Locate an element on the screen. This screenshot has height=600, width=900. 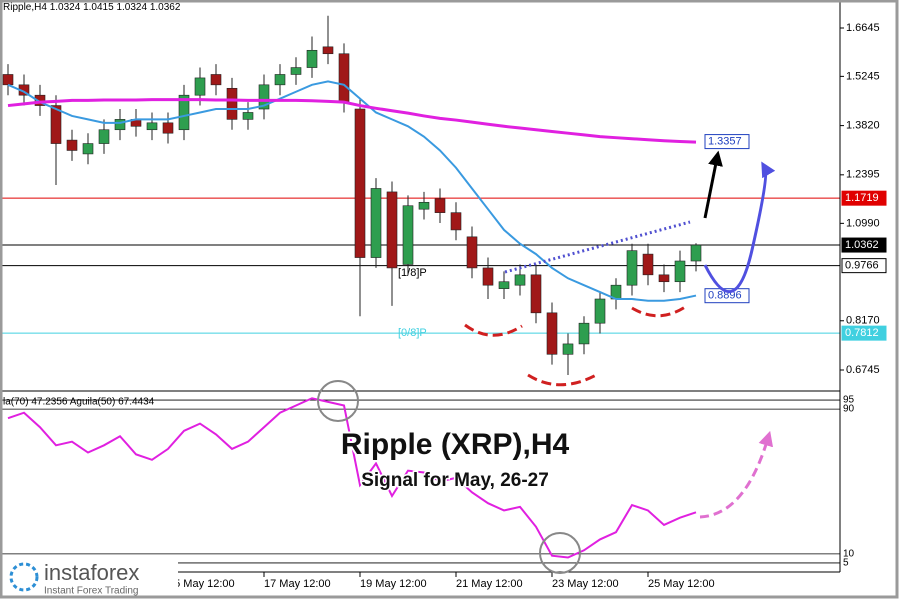
forecast-arrow is located at coordinates (739, 227).